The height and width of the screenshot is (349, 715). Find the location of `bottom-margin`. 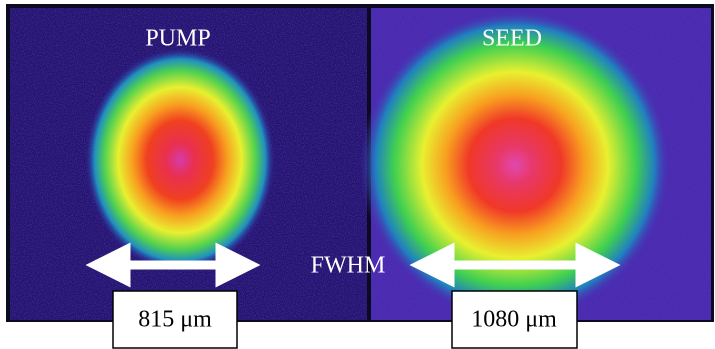

bottom-margin is located at coordinates (357, 335).